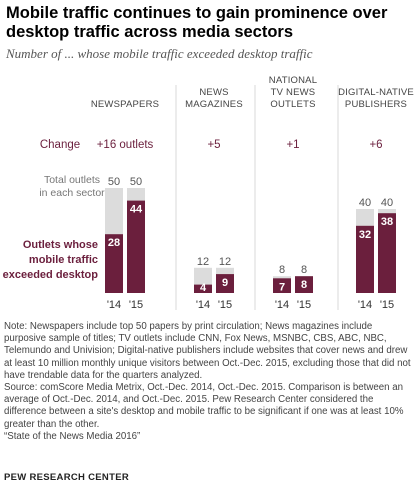 The height and width of the screenshot is (489, 420). What do you see at coordinates (66, 477) in the screenshot?
I see `footer-pew: PEW RESEARCH CENTER` at bounding box center [66, 477].